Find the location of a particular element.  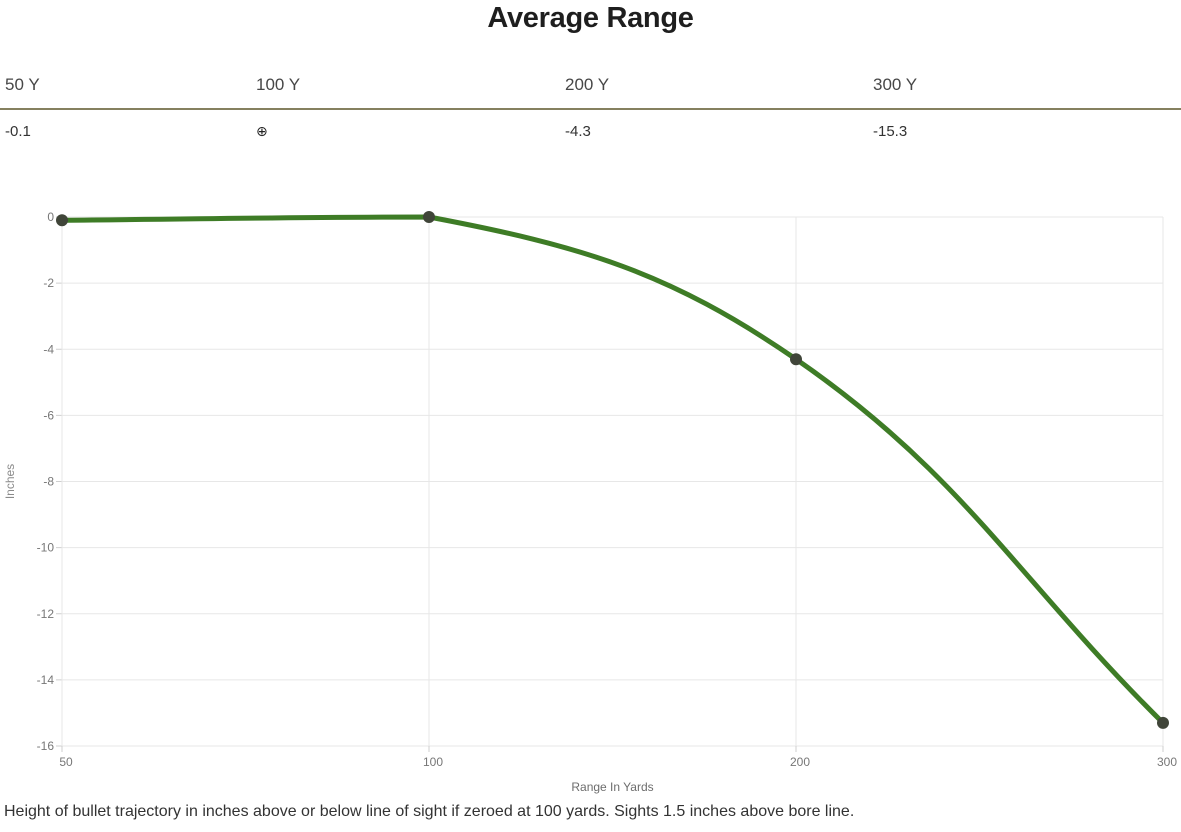

x-axis-tick-label: 100 is located at coordinates (433, 762).